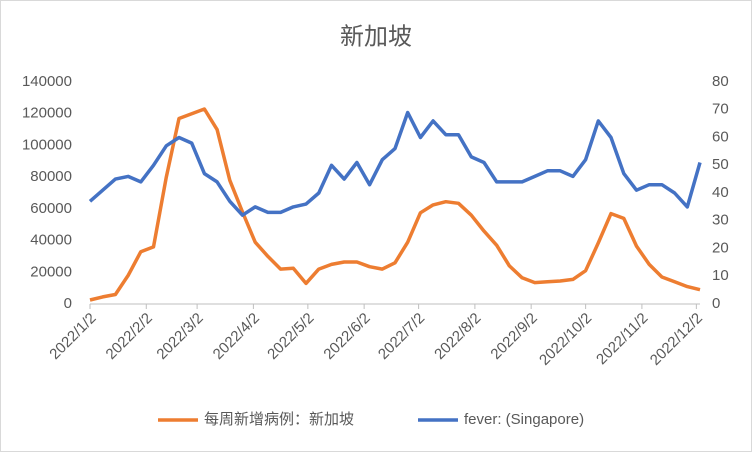  I want to click on y2-tick-label: 0, so click(716, 303).